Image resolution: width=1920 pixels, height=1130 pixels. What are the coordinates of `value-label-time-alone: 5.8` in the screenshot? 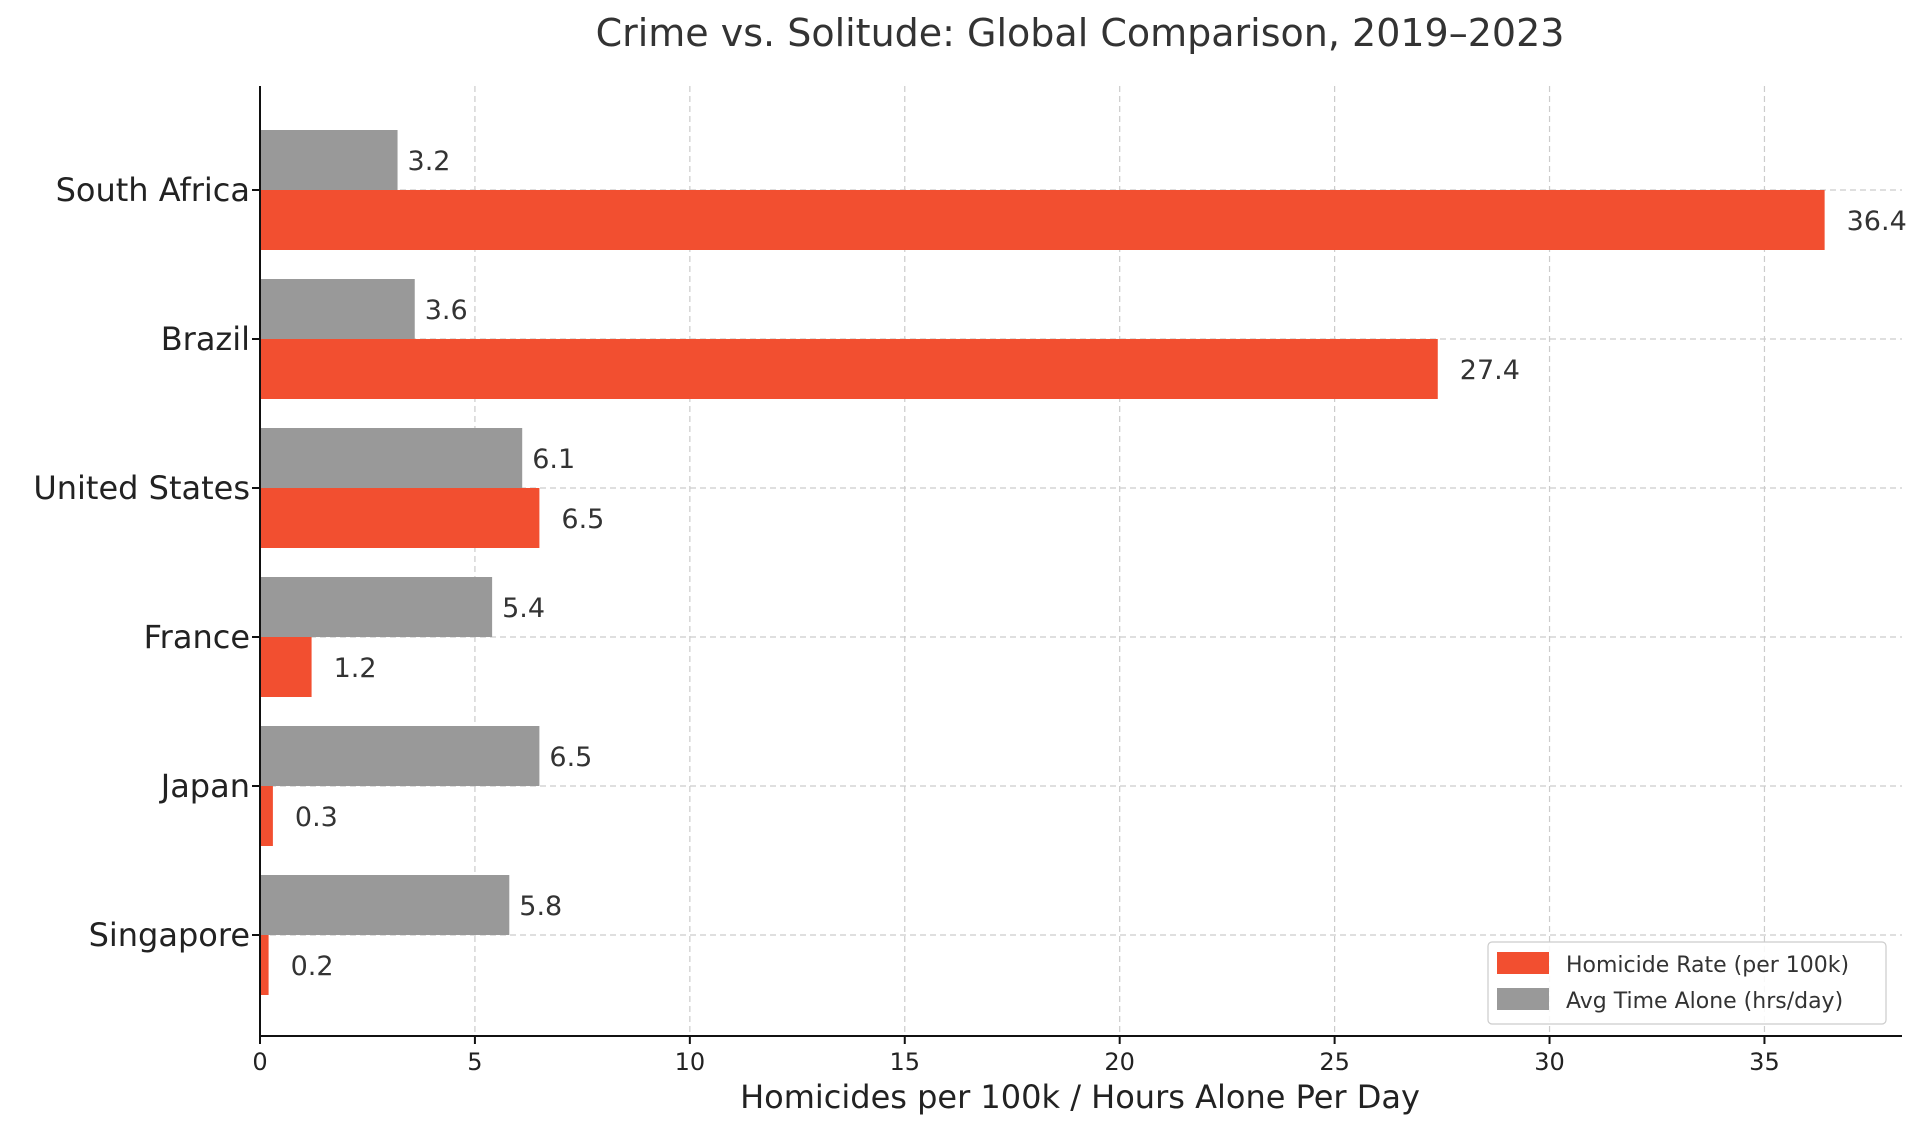 It's located at (540, 906).